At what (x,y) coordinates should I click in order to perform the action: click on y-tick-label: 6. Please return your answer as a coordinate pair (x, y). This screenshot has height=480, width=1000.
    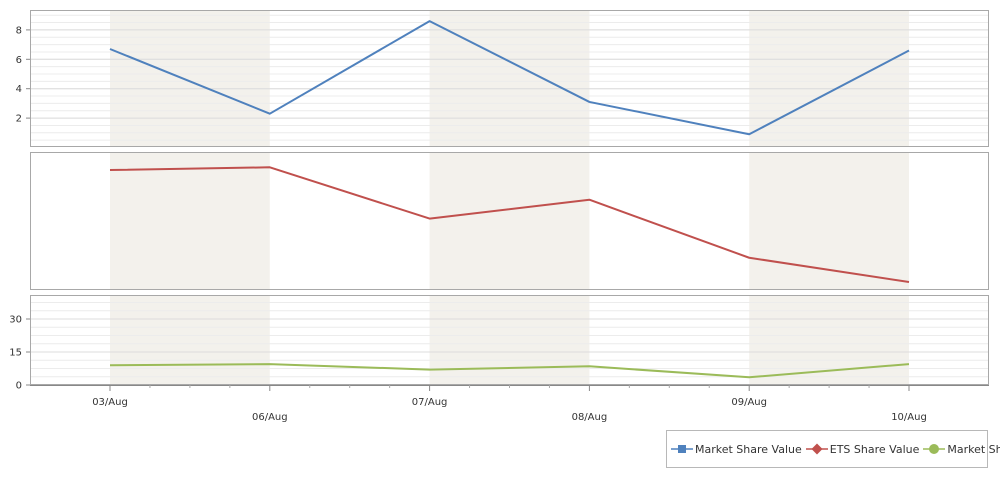
    Looking at the image, I should click on (19, 60).